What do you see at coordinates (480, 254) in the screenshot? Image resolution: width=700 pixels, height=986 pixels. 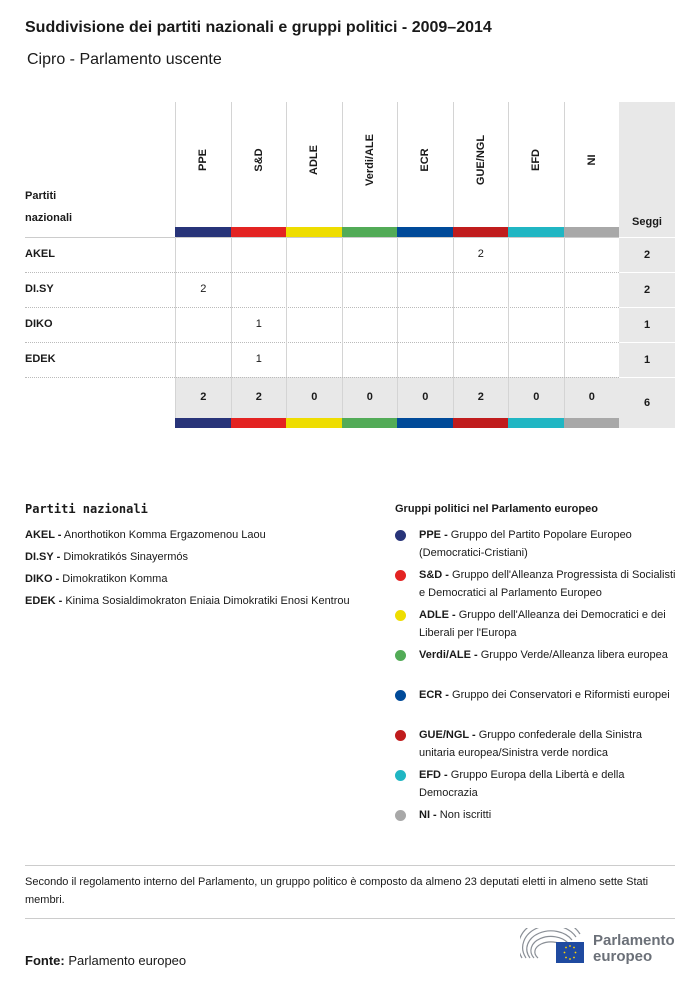 I see `seat-cell: 2` at bounding box center [480, 254].